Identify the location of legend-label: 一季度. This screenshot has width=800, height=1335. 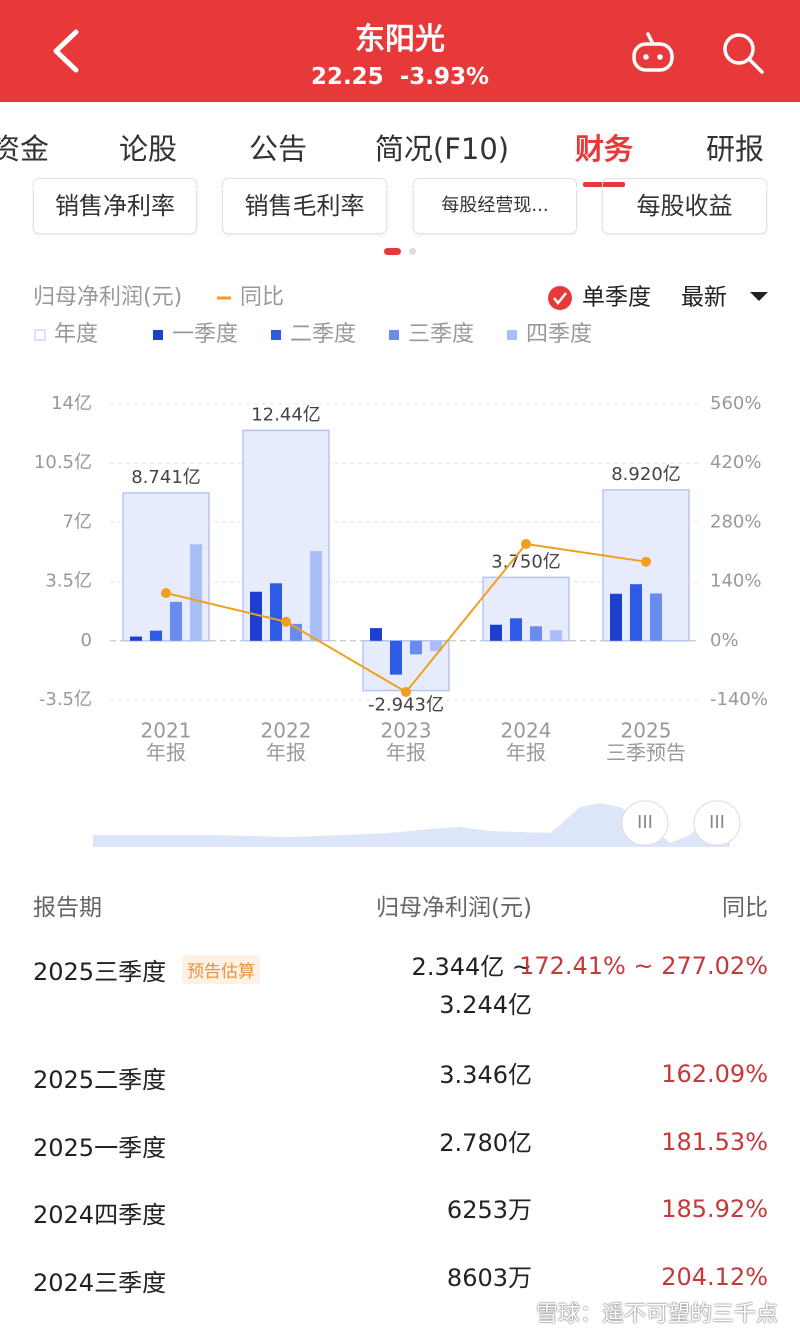
(205, 334).